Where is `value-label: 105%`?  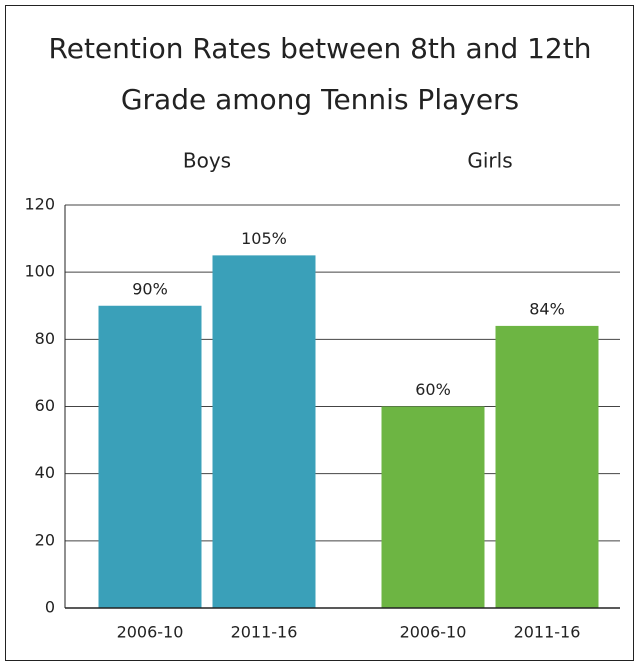 value-label: 105% is located at coordinates (264, 238).